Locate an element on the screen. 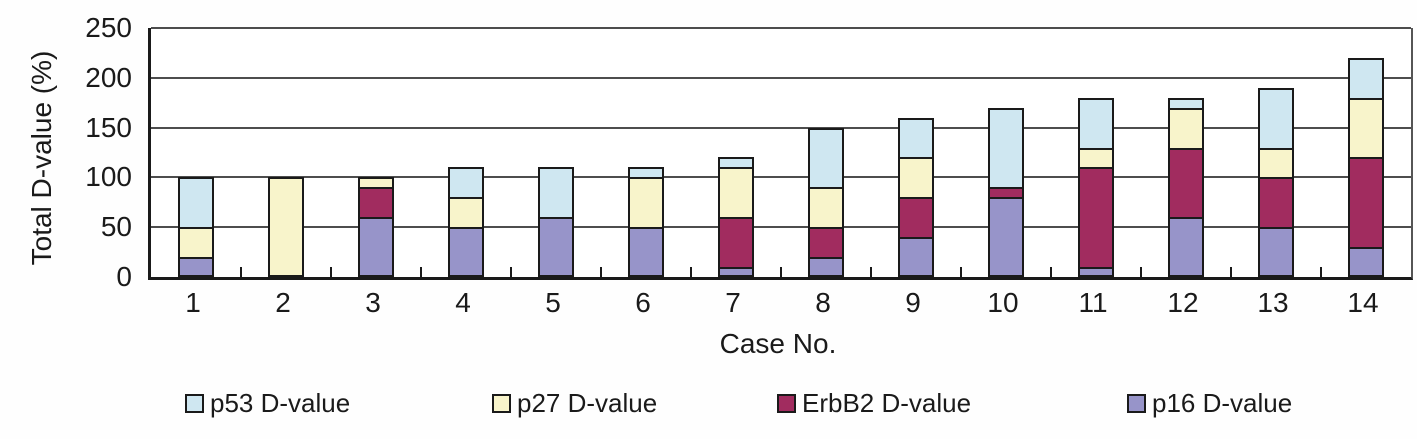  bar-case11-ErbB2 is located at coordinates (1096, 218).